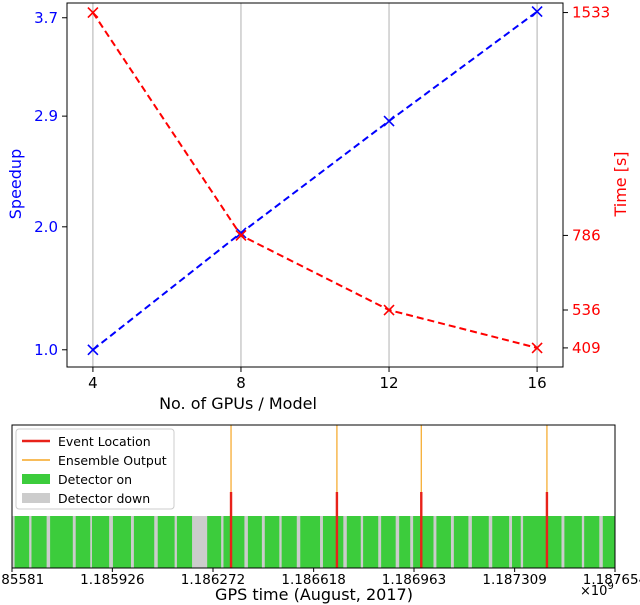 Image resolution: width=640 pixels, height=605 pixels. What do you see at coordinates (46, 227) in the screenshot?
I see `left-y-tick-label: 2.0` at bounding box center [46, 227].